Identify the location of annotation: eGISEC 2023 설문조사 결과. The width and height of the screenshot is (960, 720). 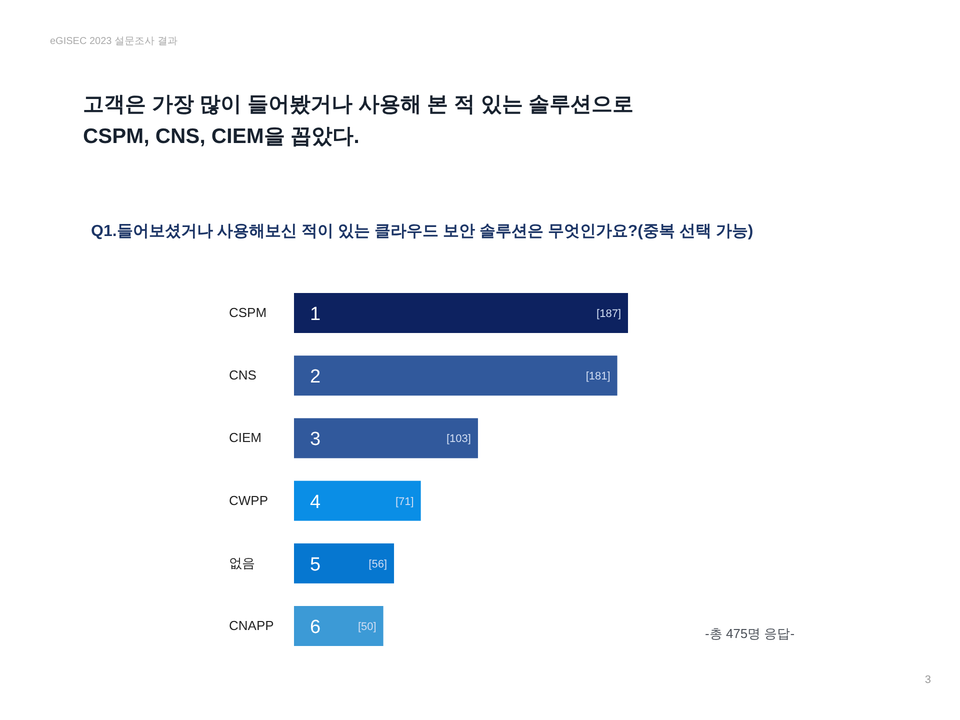
(114, 41).